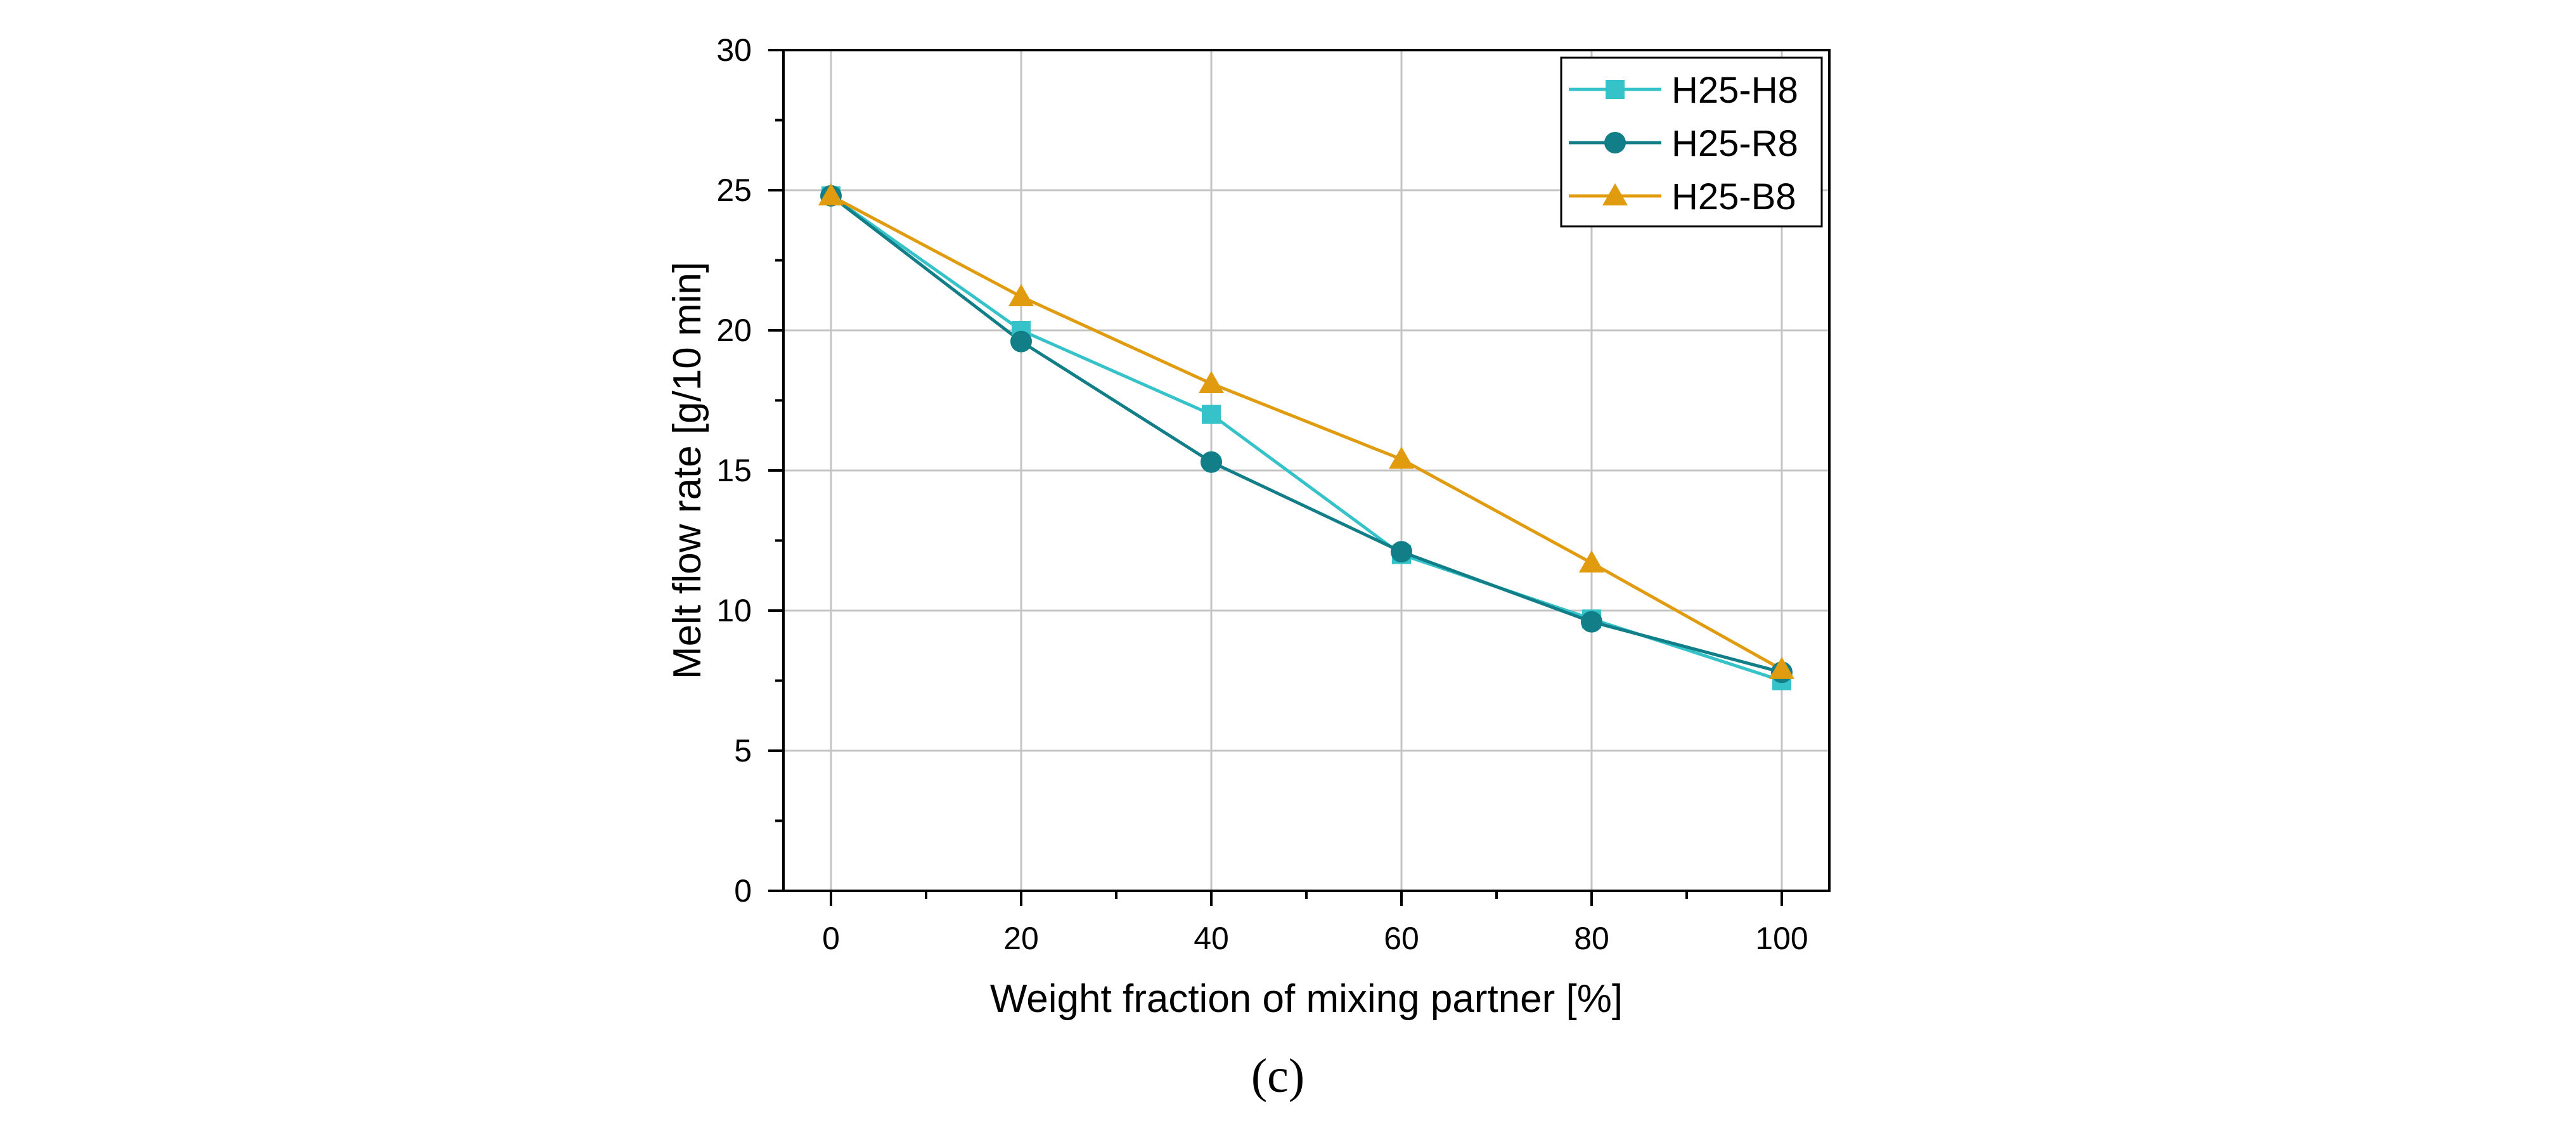 The image size is (2576, 1121). What do you see at coordinates (687, 470) in the screenshot?
I see `y-axis-title: Melt flow rate [g/10 min]` at bounding box center [687, 470].